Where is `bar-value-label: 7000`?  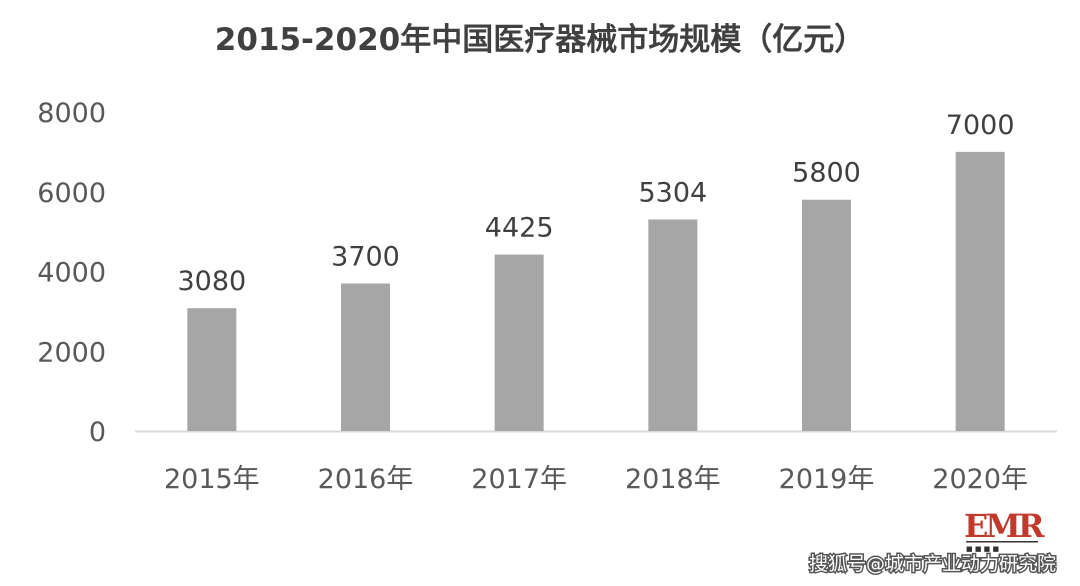 bar-value-label: 7000 is located at coordinates (980, 125).